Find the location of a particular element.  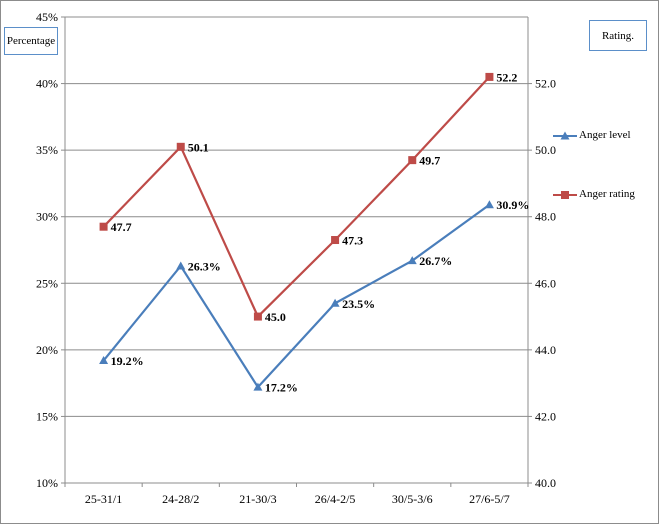

x-tick-label: 25-31/1 is located at coordinates (103, 499).